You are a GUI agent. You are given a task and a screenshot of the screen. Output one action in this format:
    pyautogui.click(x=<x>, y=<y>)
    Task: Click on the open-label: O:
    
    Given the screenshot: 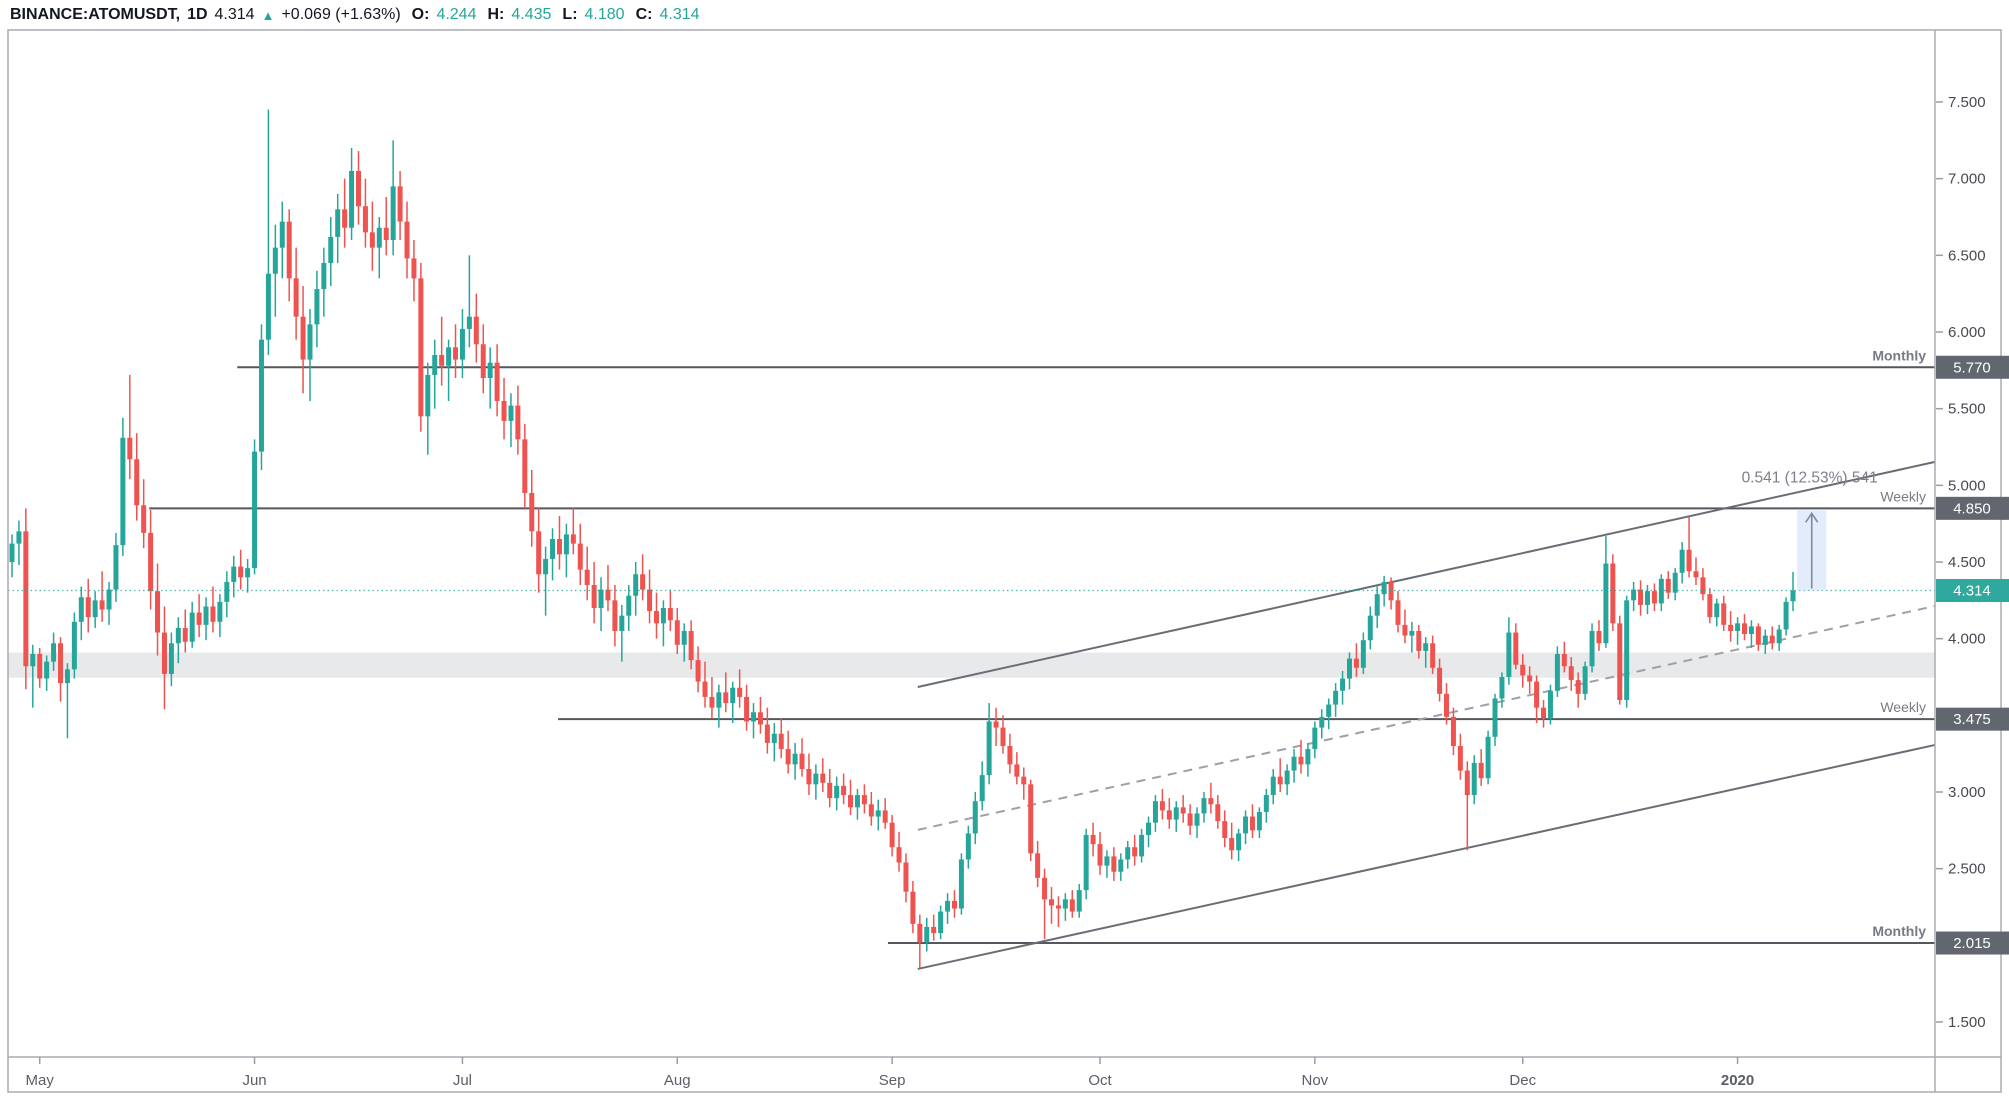 What is the action you would take?
    pyautogui.click(x=420, y=14)
    